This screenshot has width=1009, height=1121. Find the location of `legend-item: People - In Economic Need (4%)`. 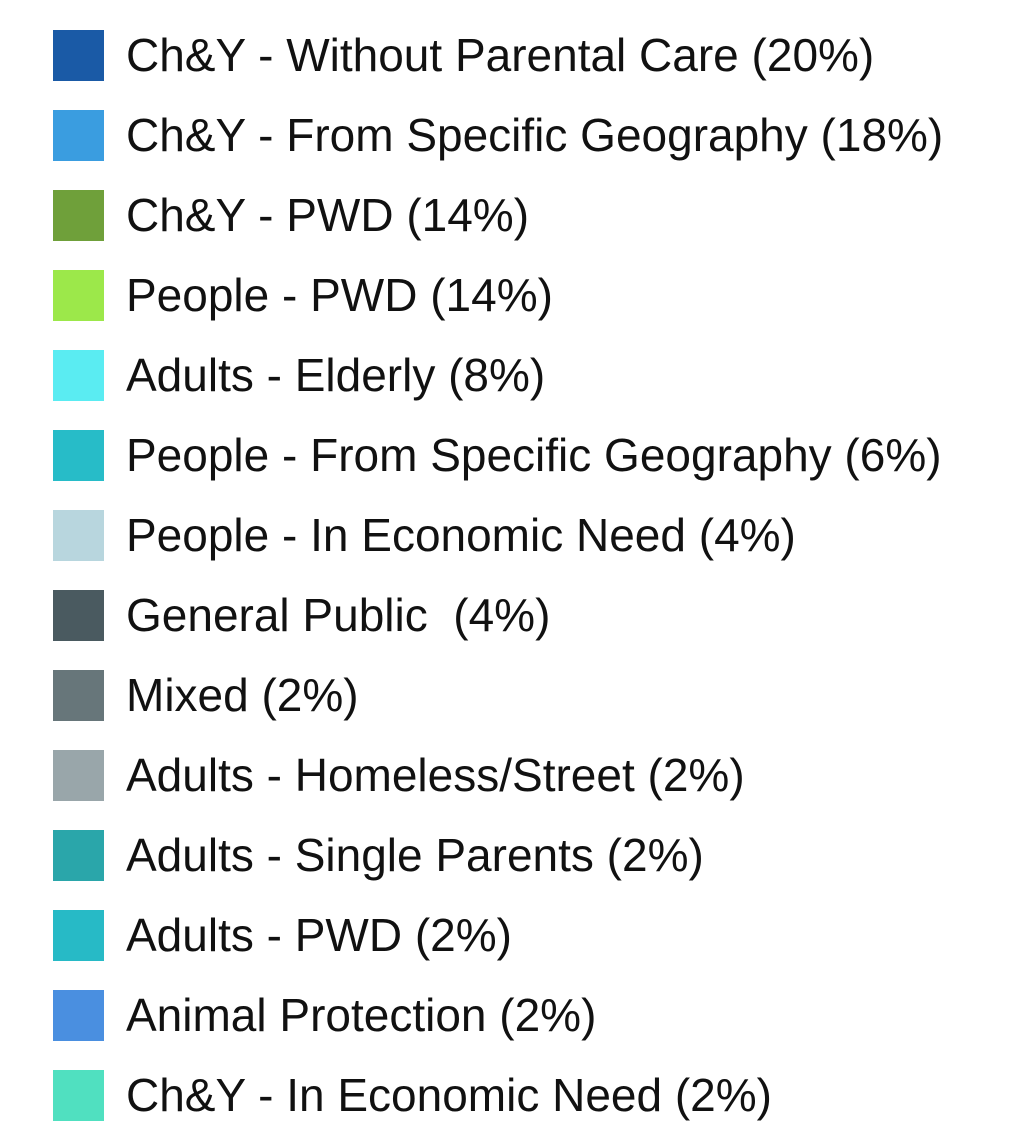

legend-item: People - In Economic Need (4%) is located at coordinates (424, 535).